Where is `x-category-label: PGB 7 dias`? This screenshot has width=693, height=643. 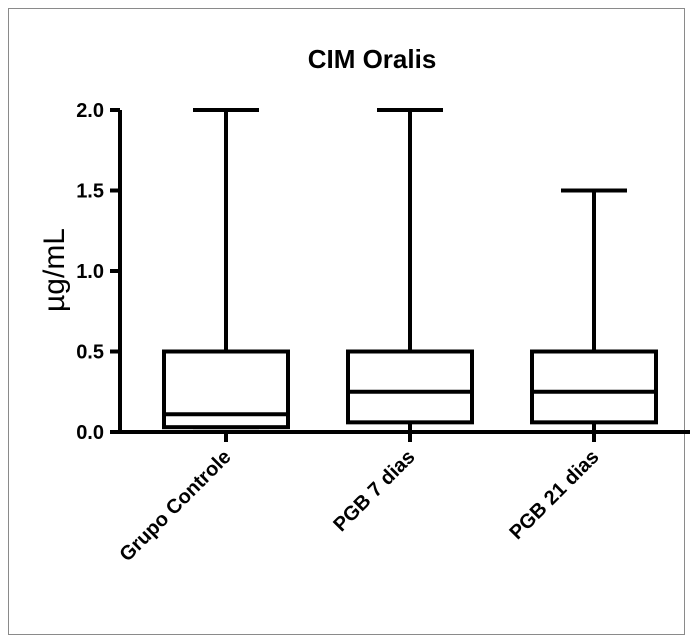
x-category-label: PGB 7 dias is located at coordinates (374, 491).